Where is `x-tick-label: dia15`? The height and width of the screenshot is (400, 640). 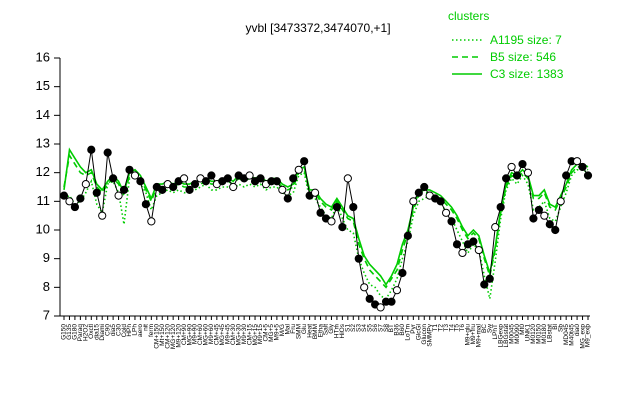 x-tick-label: dia15 is located at coordinates (96, 332).